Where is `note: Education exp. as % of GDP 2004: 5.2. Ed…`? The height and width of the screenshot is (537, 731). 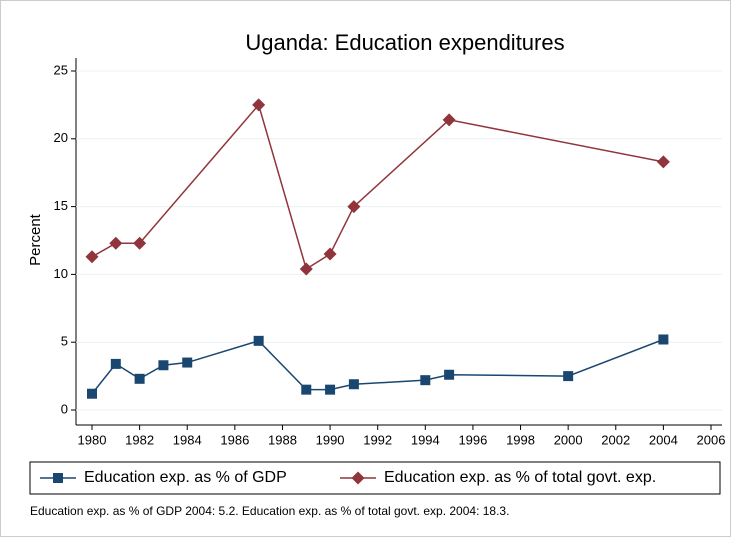
note: Education exp. as % of GDP 2004: 5.2. Ed… is located at coordinates (269, 511).